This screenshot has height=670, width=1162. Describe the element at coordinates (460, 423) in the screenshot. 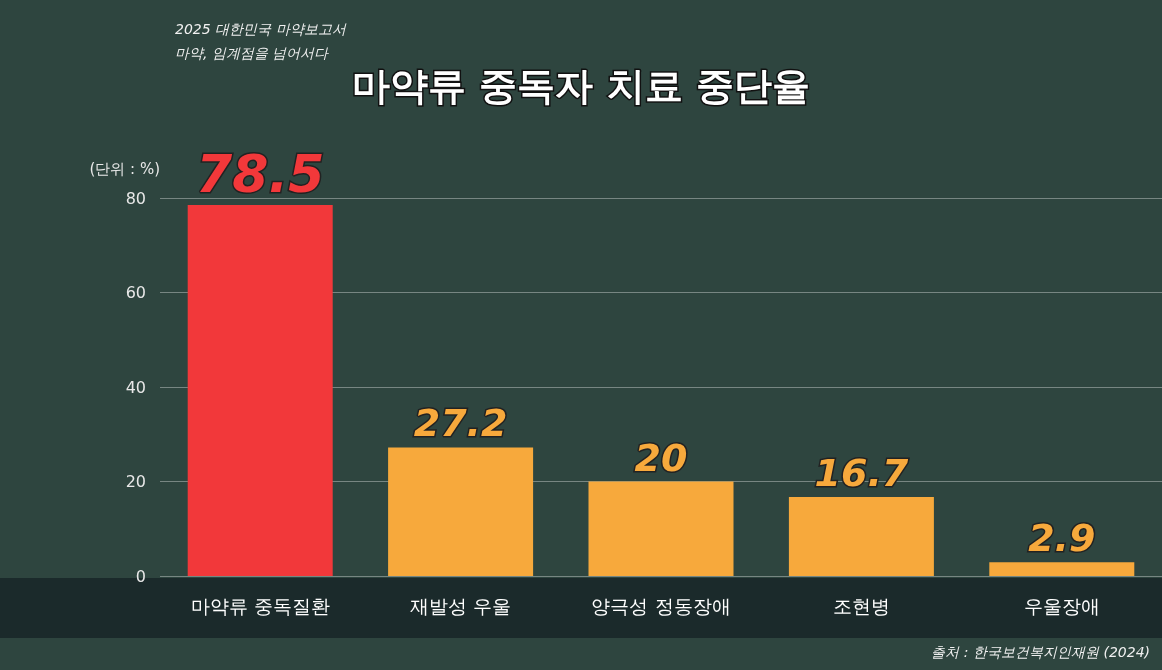

I see `data-label: 27.2` at that location.